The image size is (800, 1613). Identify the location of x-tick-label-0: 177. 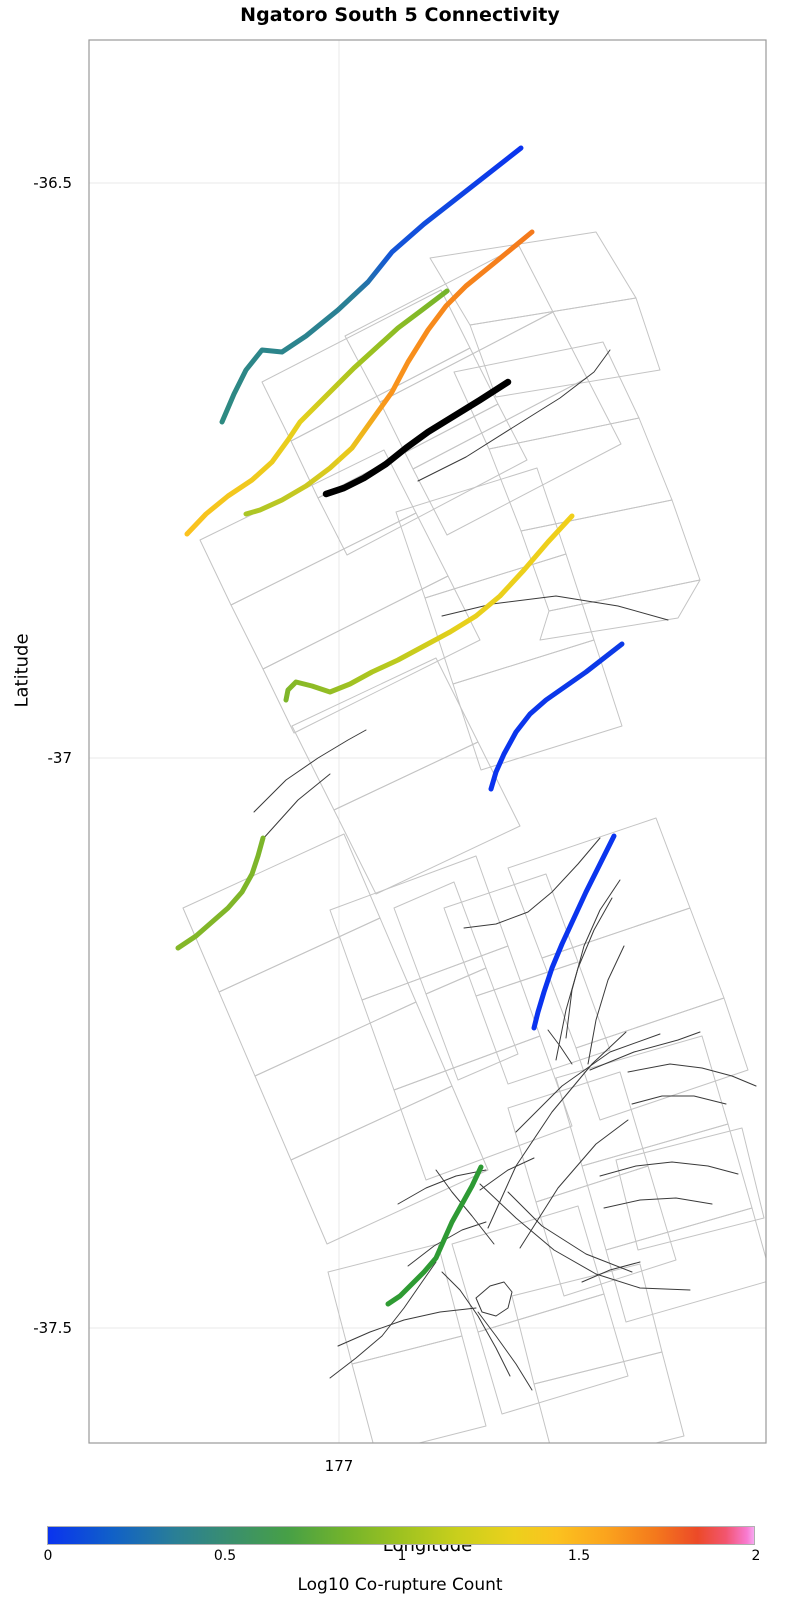
(339, 1466).